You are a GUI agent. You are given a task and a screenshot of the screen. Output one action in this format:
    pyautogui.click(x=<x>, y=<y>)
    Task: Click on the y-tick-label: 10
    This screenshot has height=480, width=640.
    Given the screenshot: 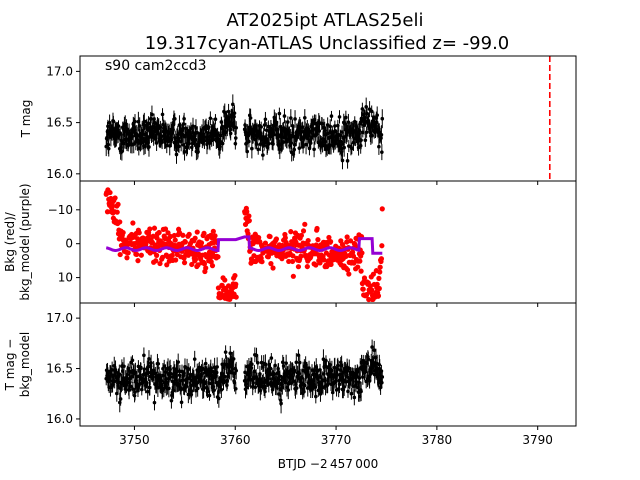 What is the action you would take?
    pyautogui.click(x=65, y=278)
    